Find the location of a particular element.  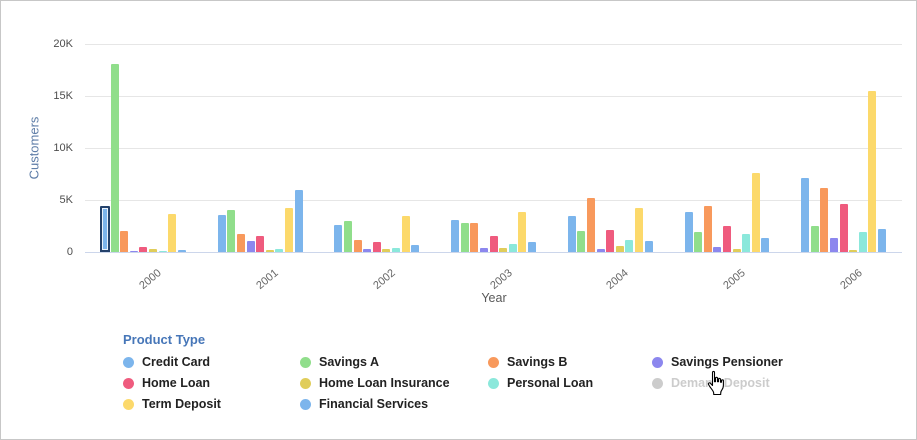

bar-home-loan-insurance-2003 is located at coordinates (503, 250).